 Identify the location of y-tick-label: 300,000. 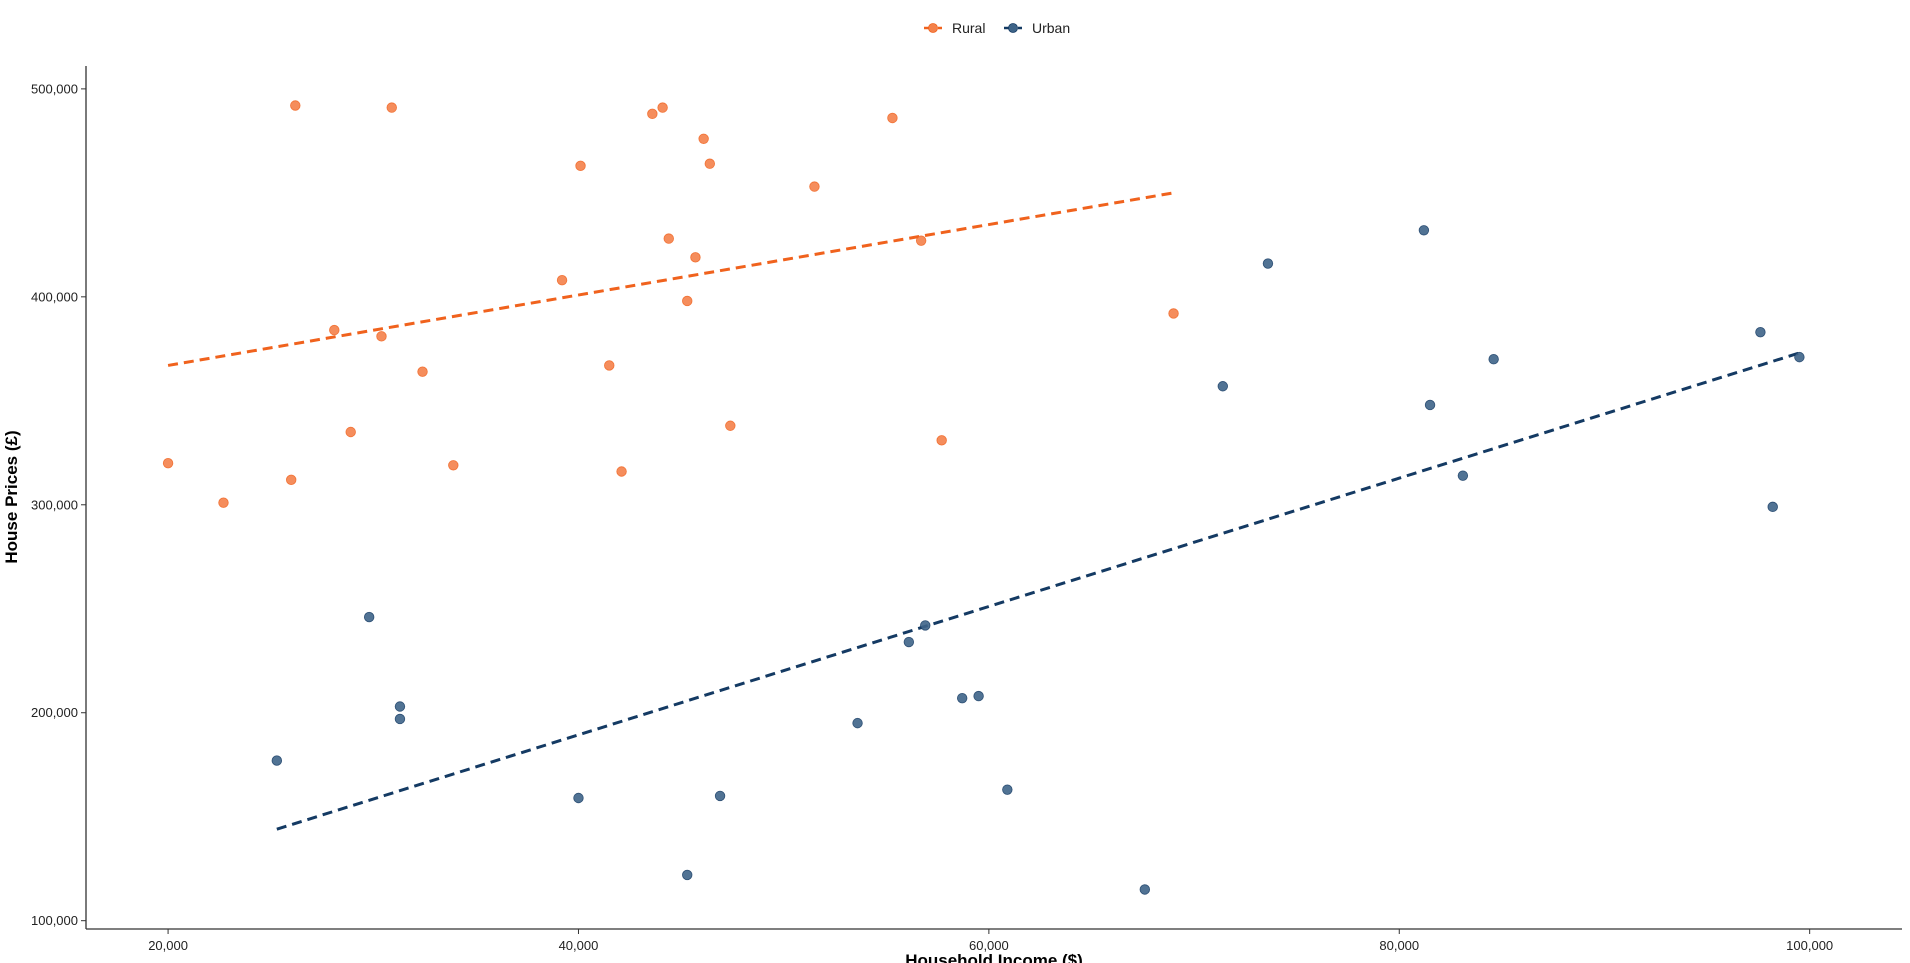
(54, 504).